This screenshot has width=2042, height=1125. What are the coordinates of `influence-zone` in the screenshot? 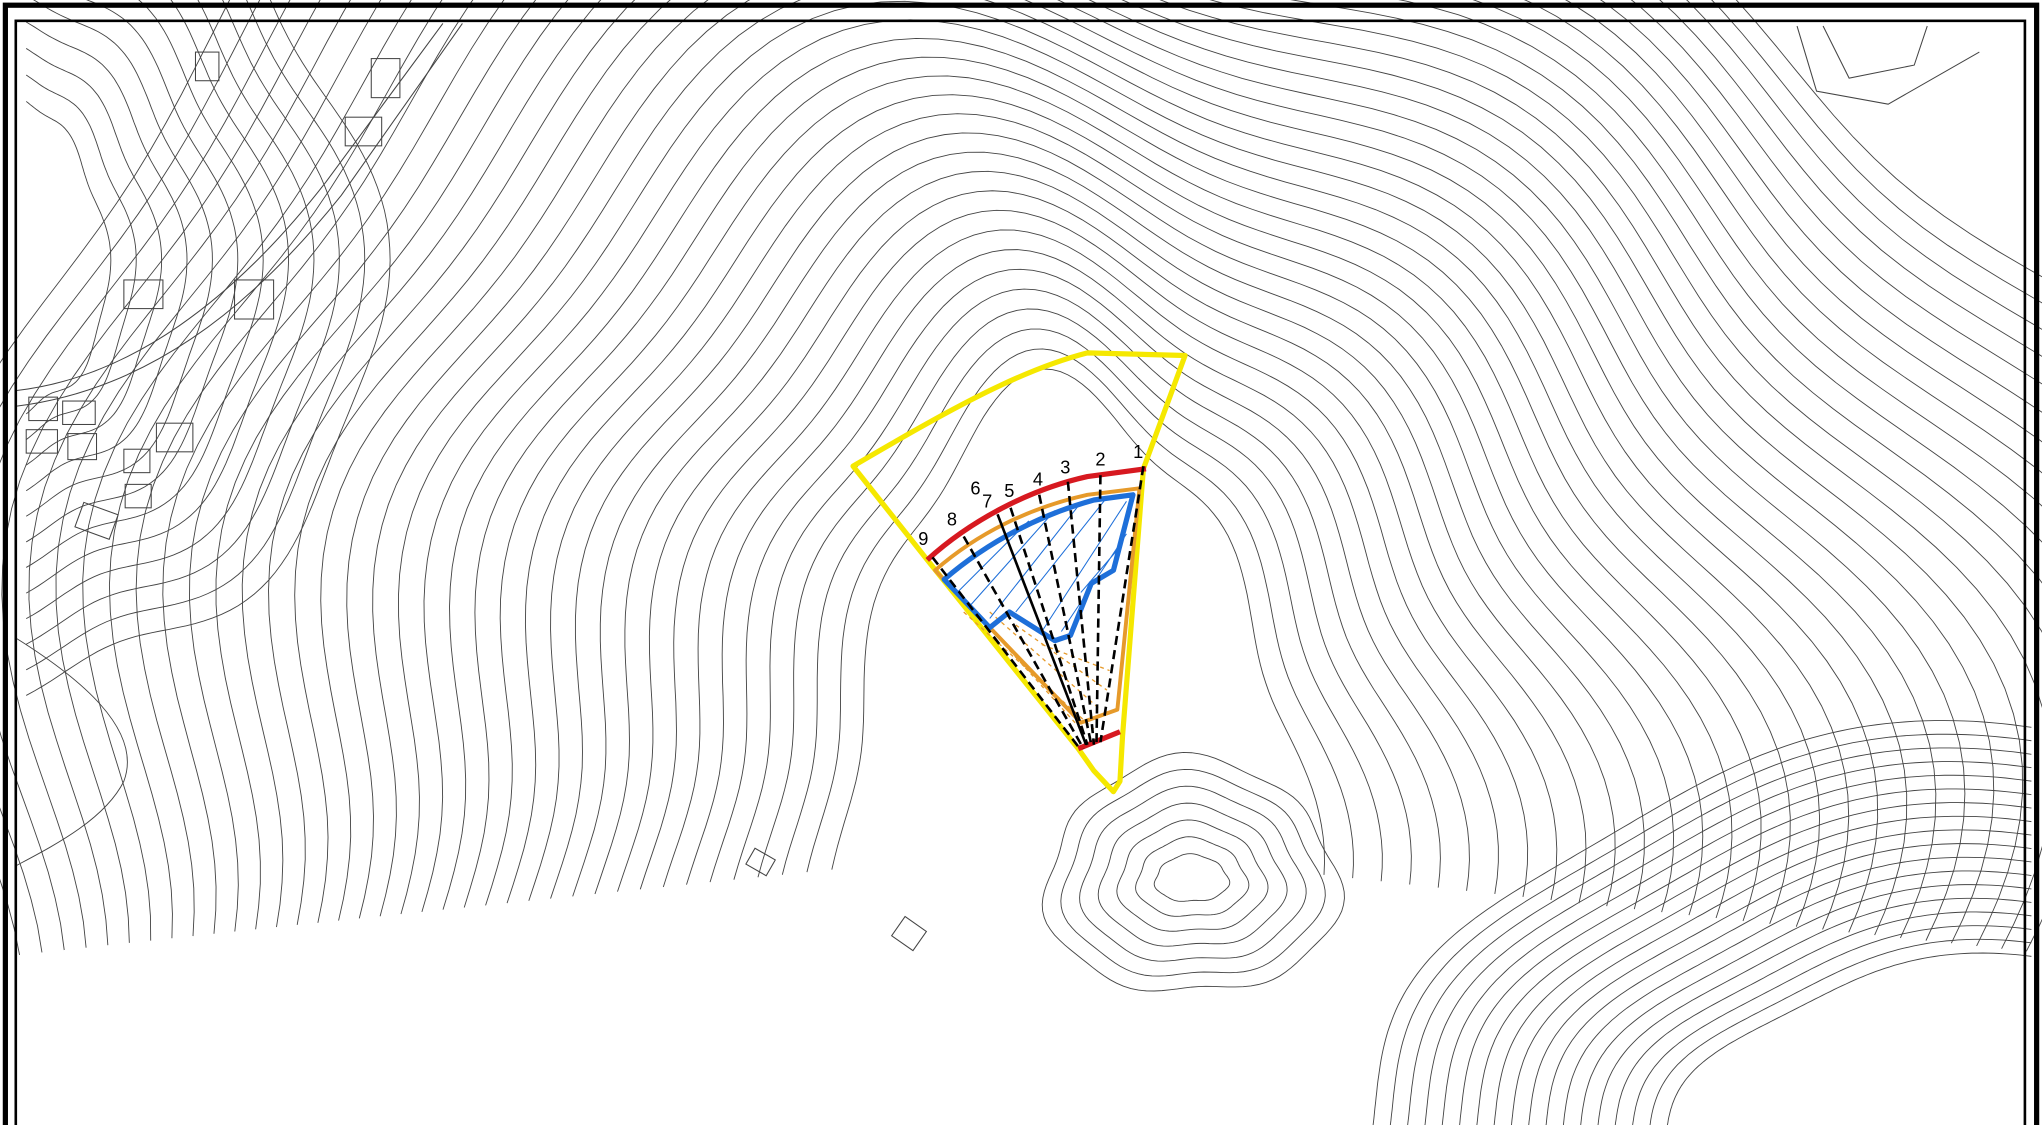 It's located at (1019, 572).